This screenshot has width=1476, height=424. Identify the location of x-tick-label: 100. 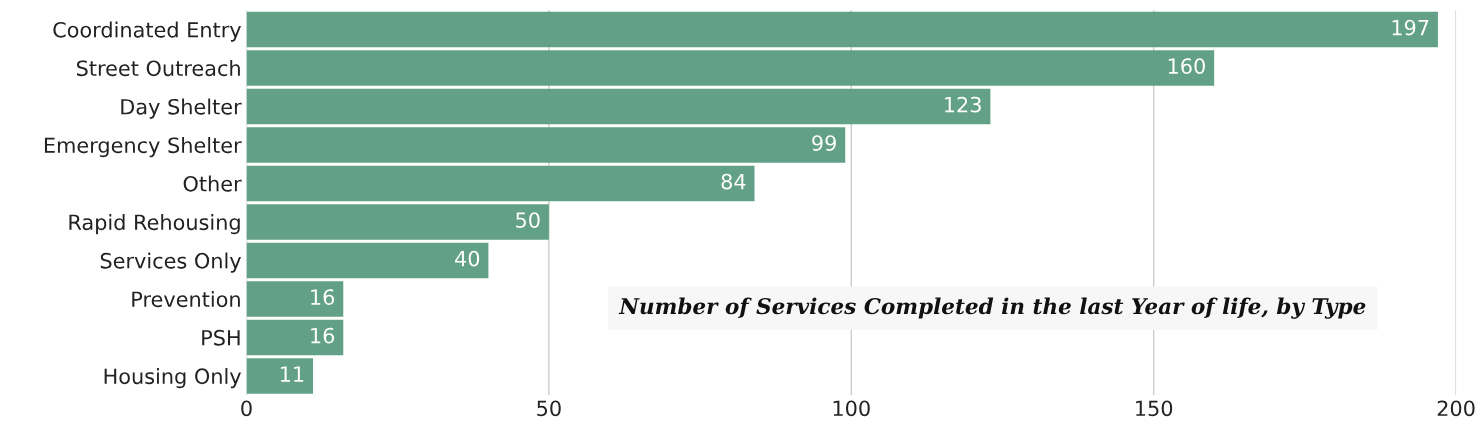
(851, 408).